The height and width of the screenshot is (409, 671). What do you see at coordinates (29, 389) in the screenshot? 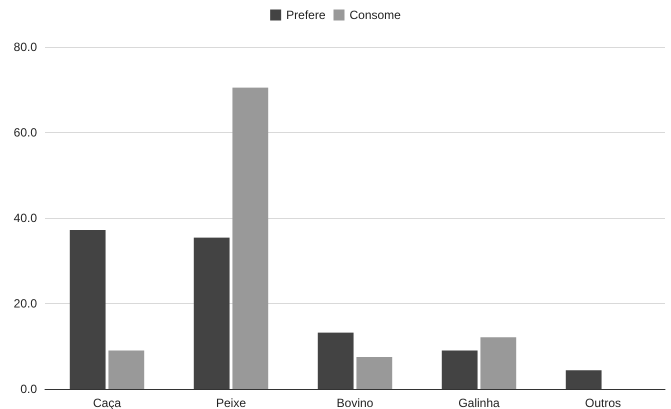
I see `y-tick-label: 0.0` at bounding box center [29, 389].